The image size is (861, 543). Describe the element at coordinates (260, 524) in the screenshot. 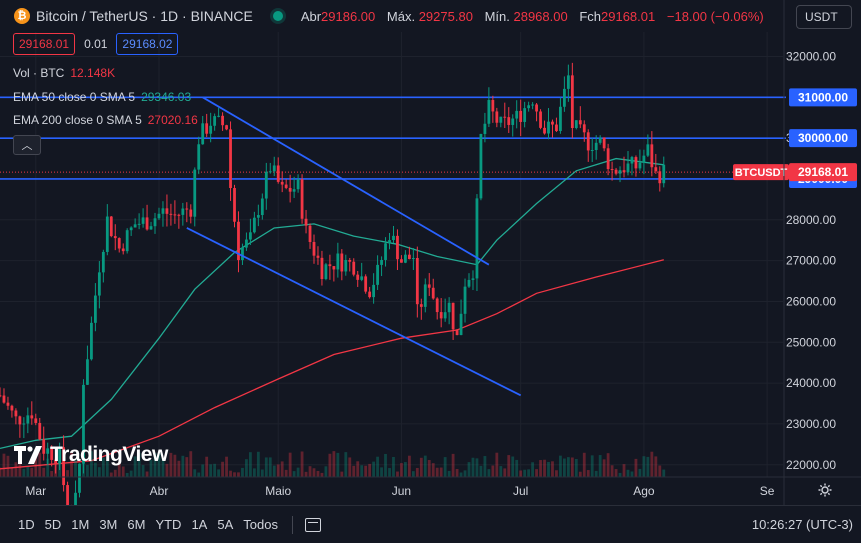

I see `timeframe-todos: Todos` at that location.